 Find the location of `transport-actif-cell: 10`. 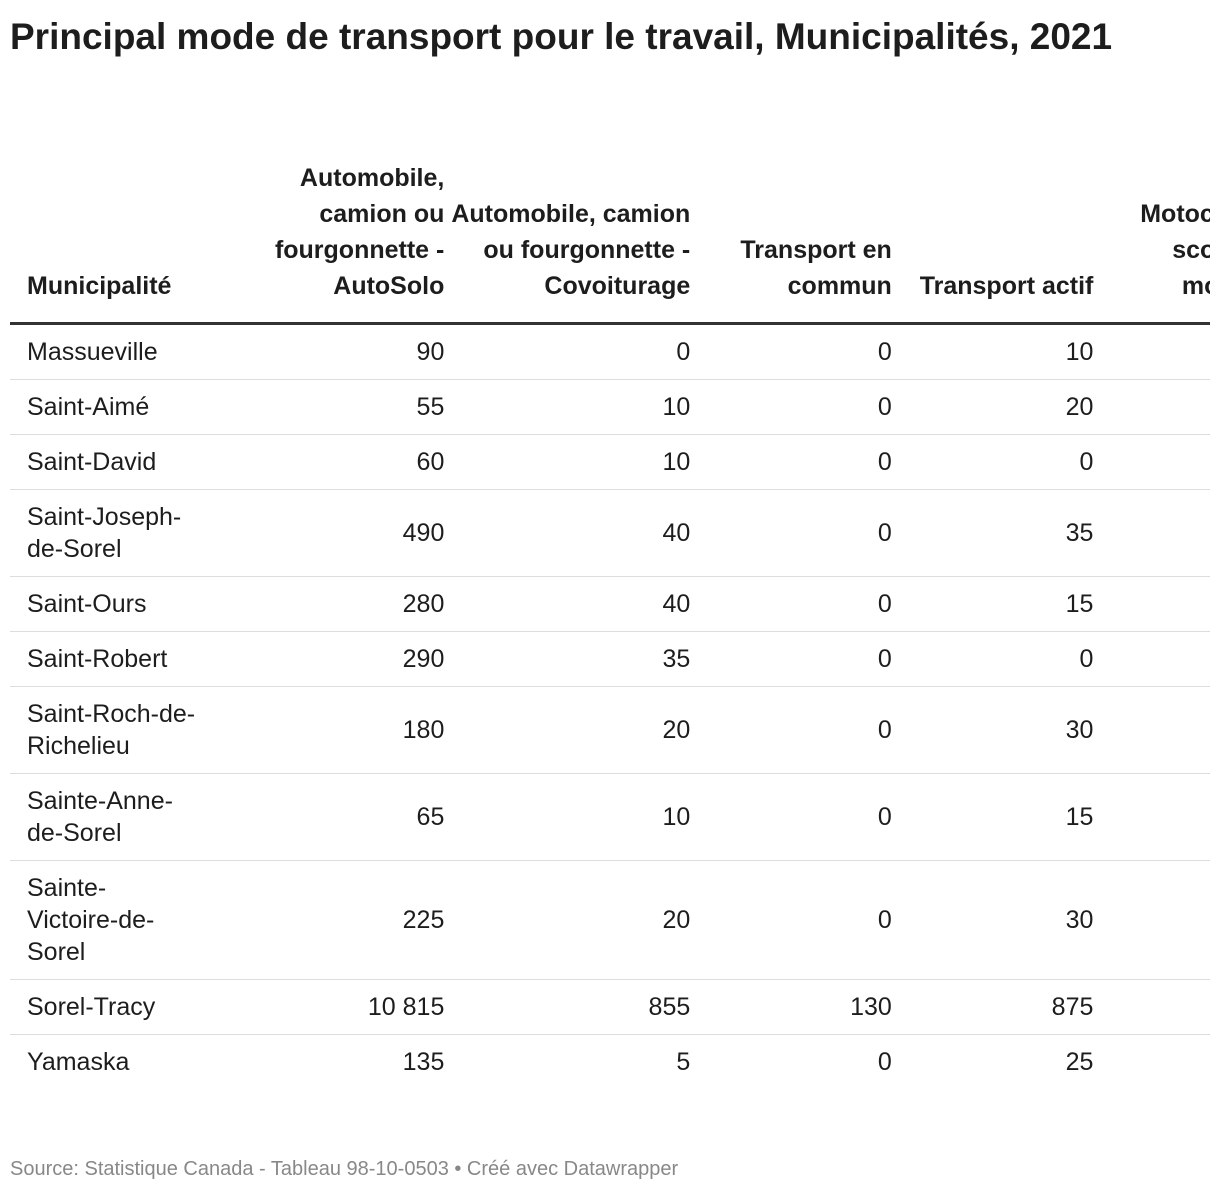

transport-actif-cell: 10 is located at coordinates (992, 351).